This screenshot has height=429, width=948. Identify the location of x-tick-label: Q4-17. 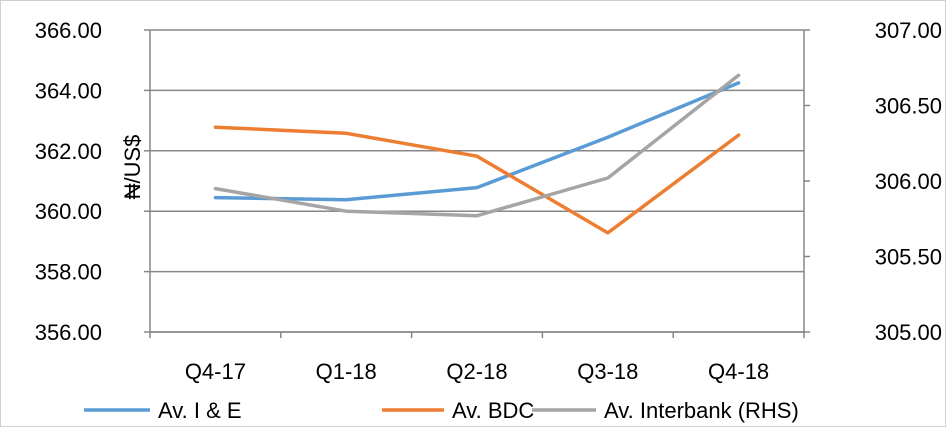
(215, 371).